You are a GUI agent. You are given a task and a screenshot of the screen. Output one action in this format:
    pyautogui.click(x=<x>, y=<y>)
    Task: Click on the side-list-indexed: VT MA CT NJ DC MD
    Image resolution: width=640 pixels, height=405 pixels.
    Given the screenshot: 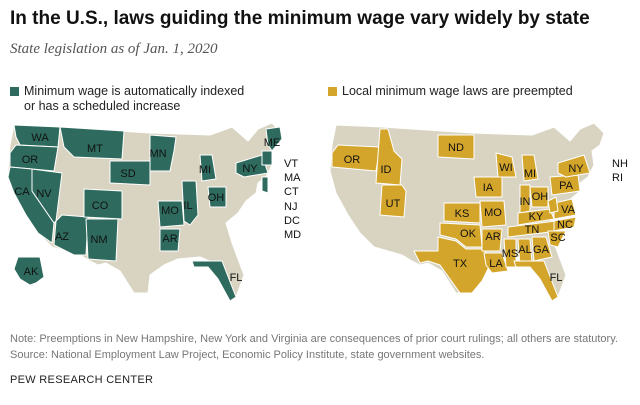 What is the action you would take?
    pyautogui.click(x=292, y=199)
    